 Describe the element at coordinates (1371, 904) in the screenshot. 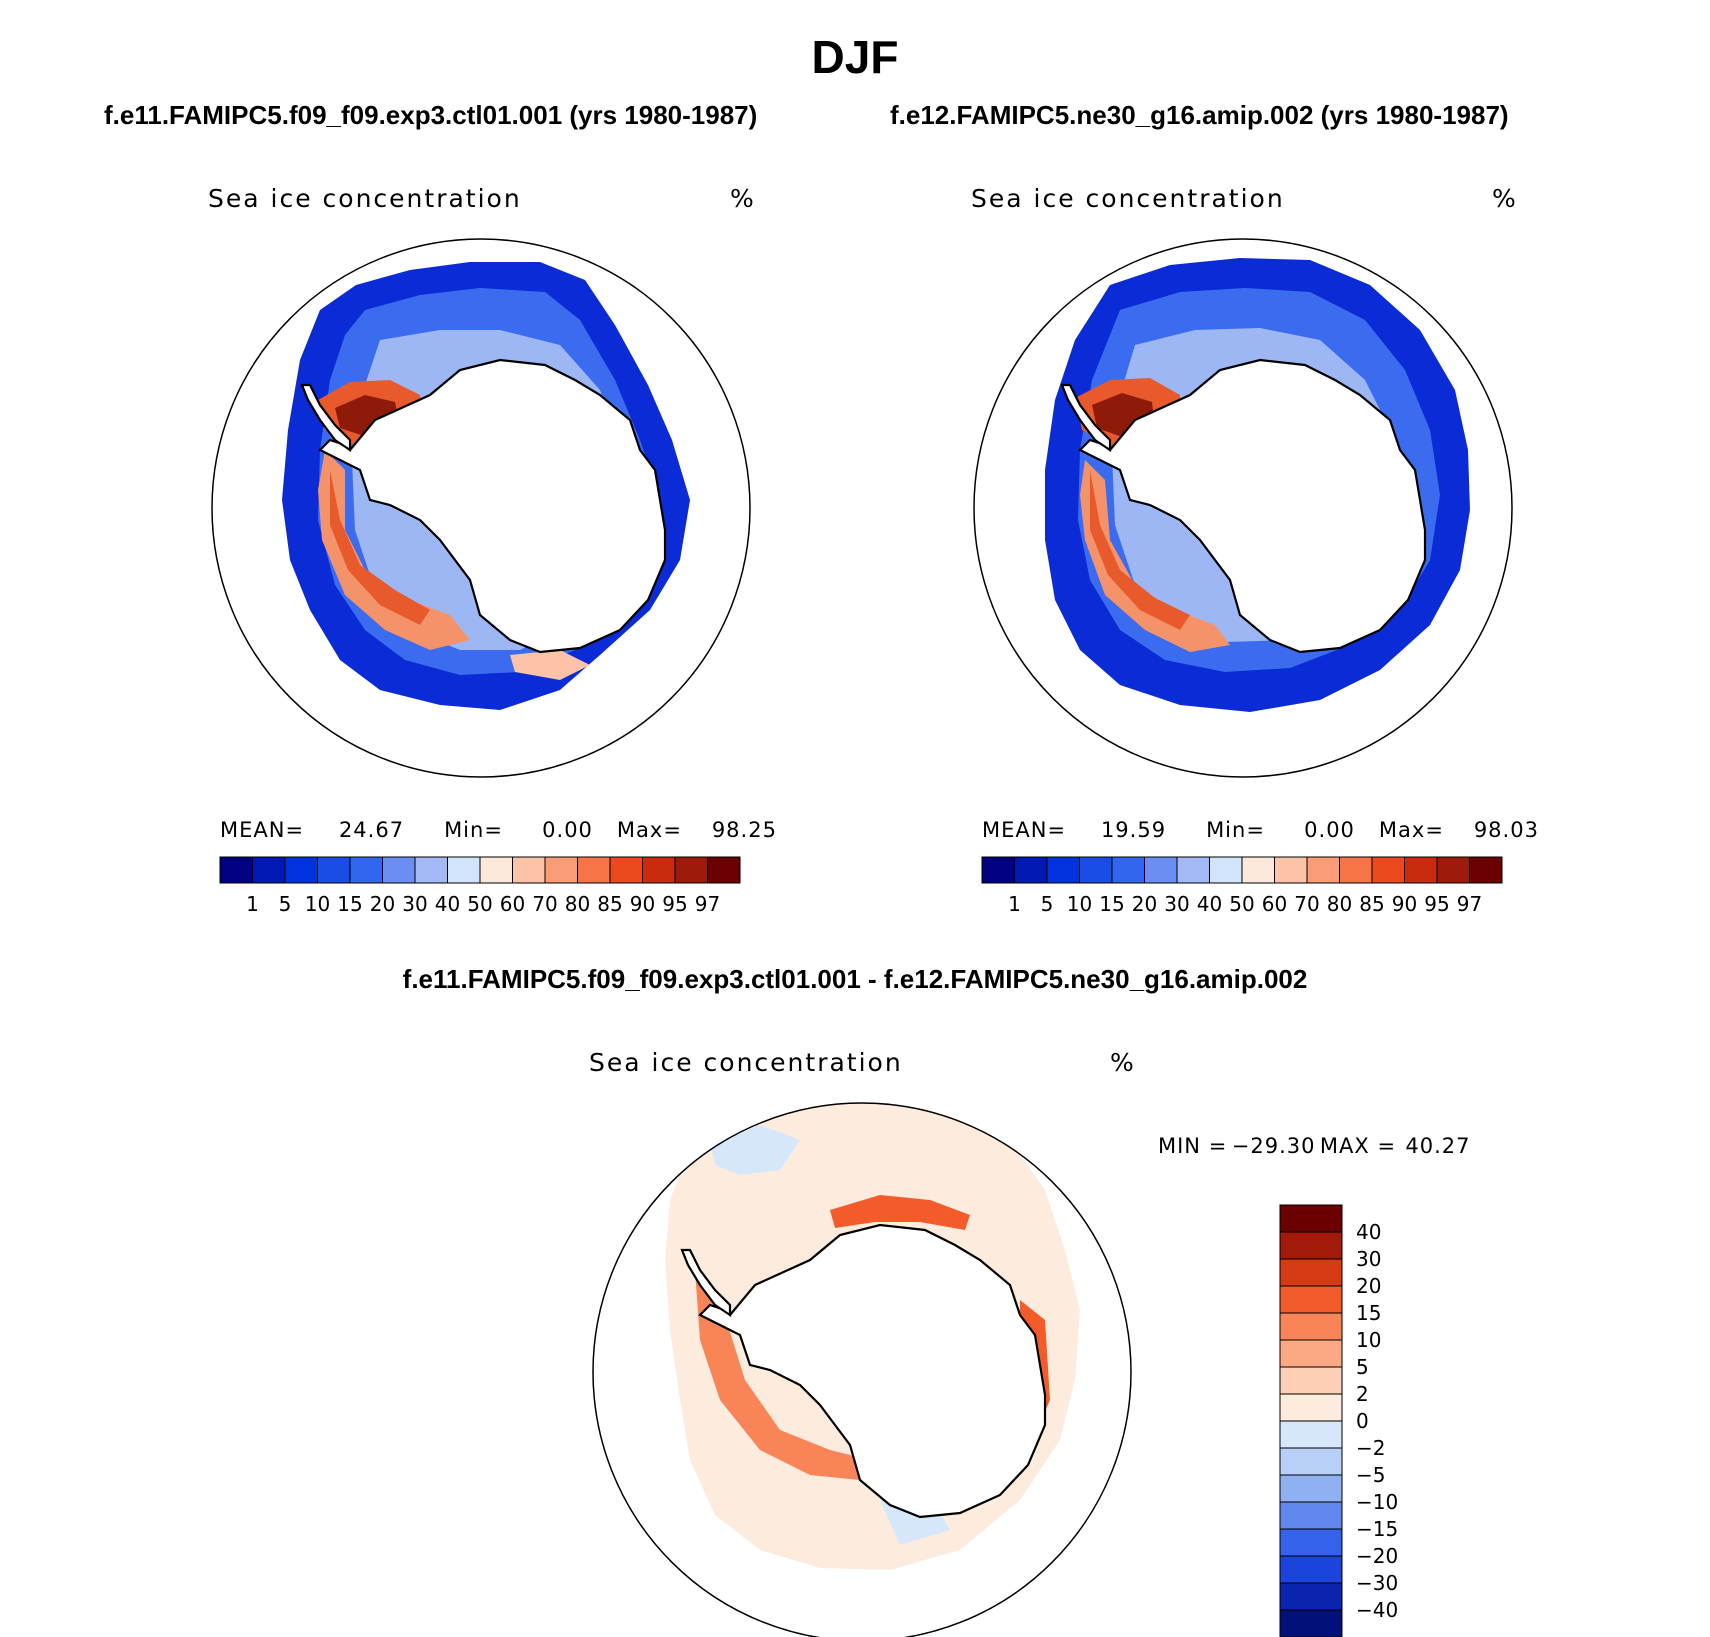

I see `case-b-colorbar-tick-label: 85` at that location.